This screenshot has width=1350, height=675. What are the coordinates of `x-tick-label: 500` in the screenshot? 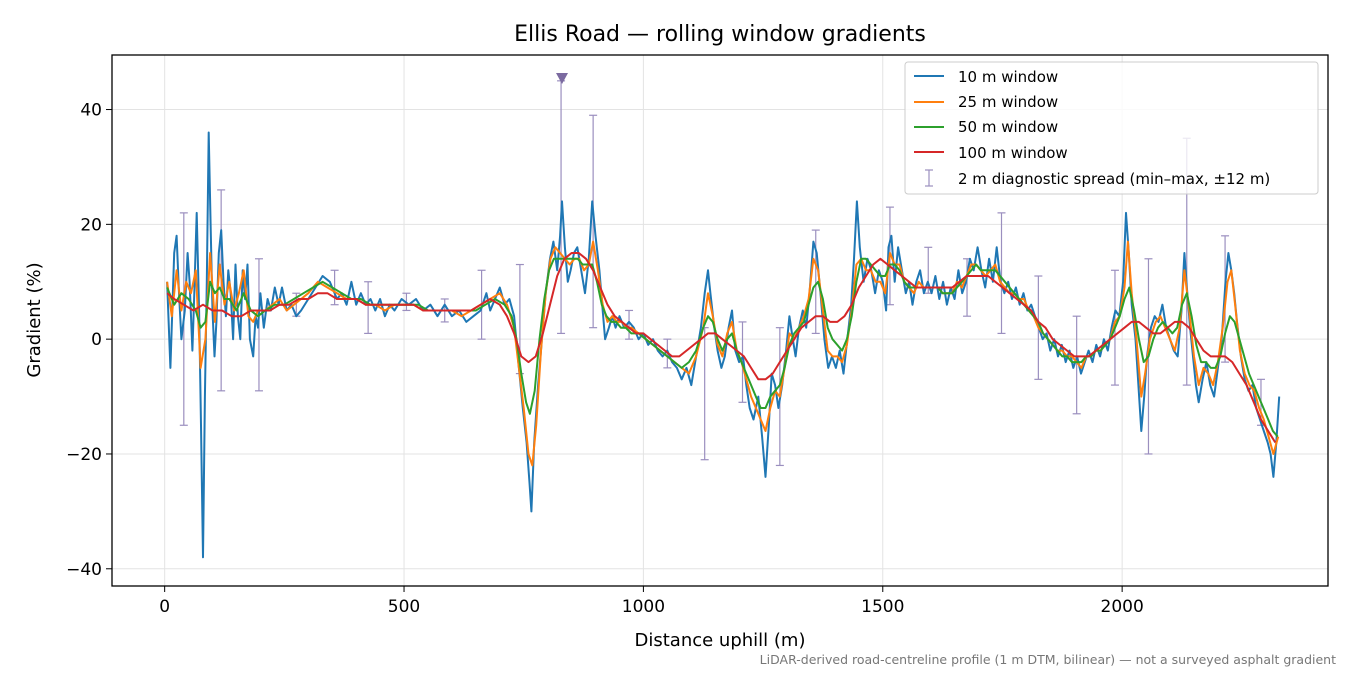 It's located at (404, 607).